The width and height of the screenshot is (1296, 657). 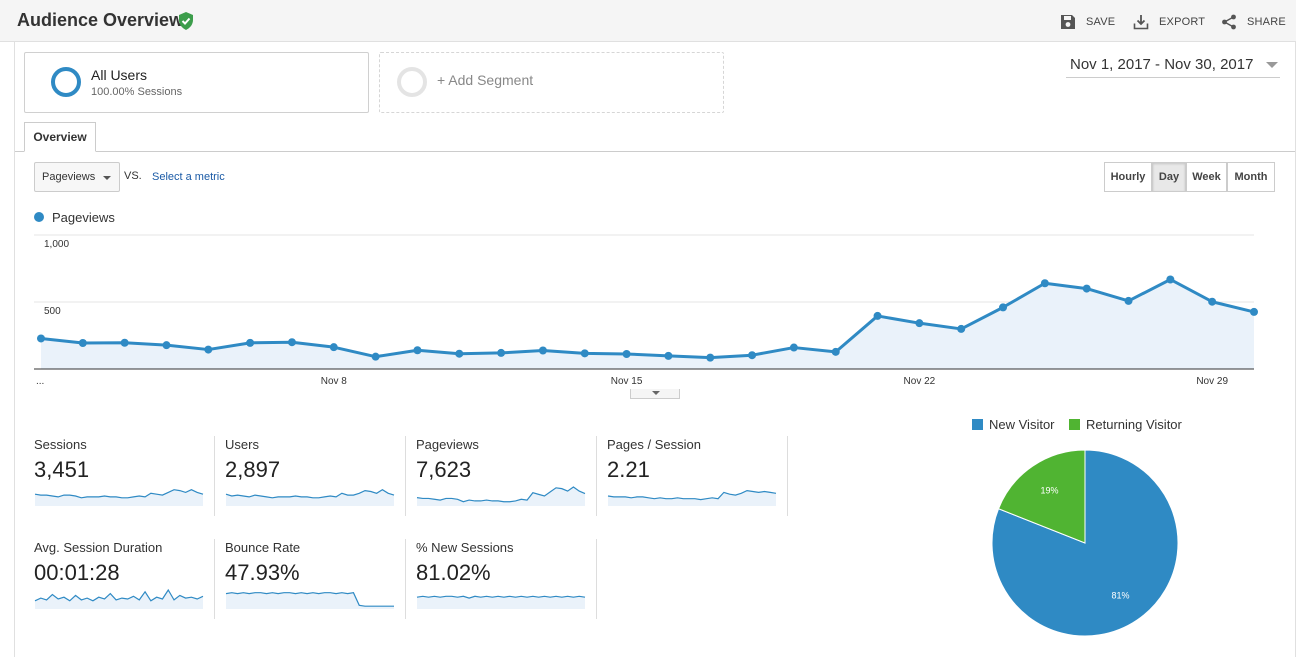 I want to click on select-metric-link: Select a metric, so click(x=188, y=177).